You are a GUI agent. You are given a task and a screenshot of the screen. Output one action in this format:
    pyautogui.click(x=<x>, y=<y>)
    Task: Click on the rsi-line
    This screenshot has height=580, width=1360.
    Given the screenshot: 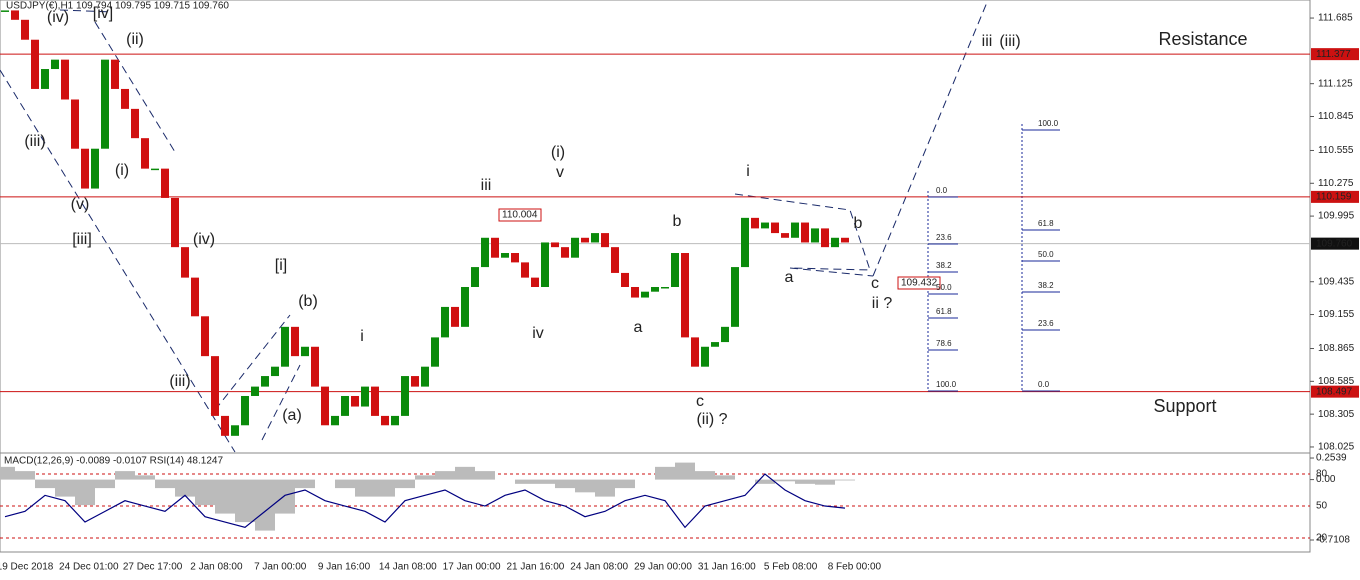 What is the action you would take?
    pyautogui.click(x=425, y=501)
    